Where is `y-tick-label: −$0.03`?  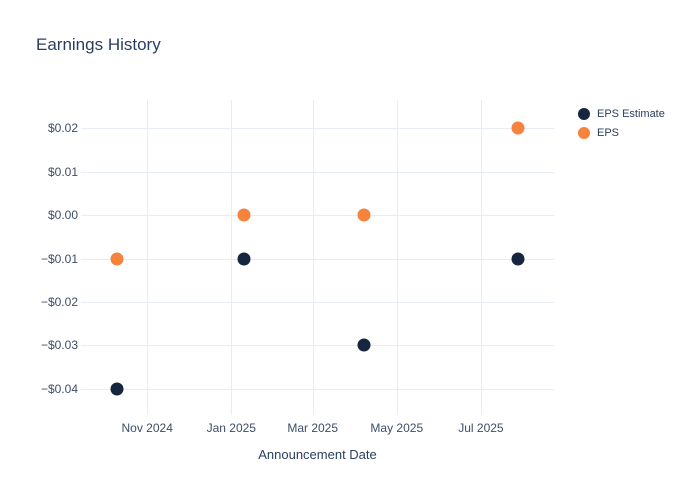
y-tick-label: −$0.03 is located at coordinates (59, 345).